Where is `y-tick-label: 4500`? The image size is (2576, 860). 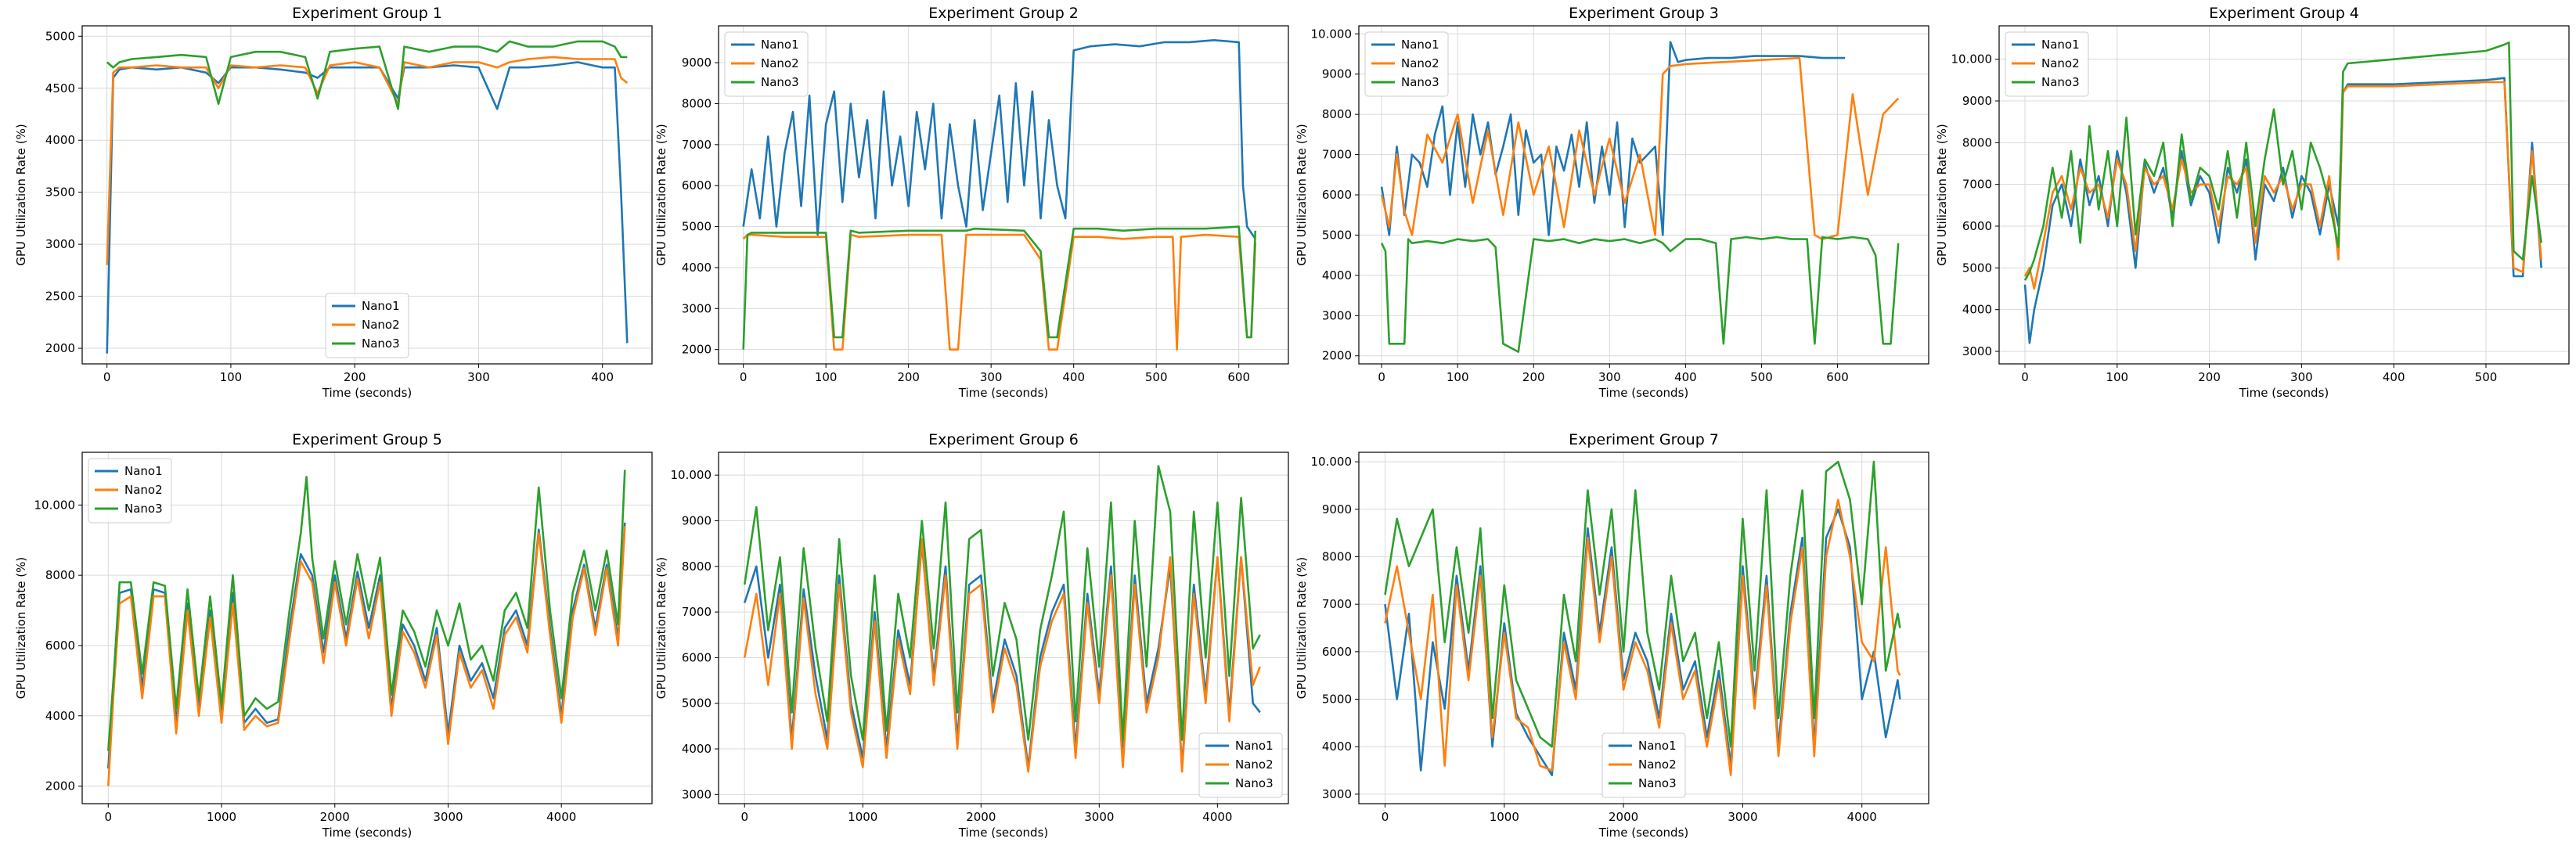
y-tick-label: 4500 is located at coordinates (60, 88).